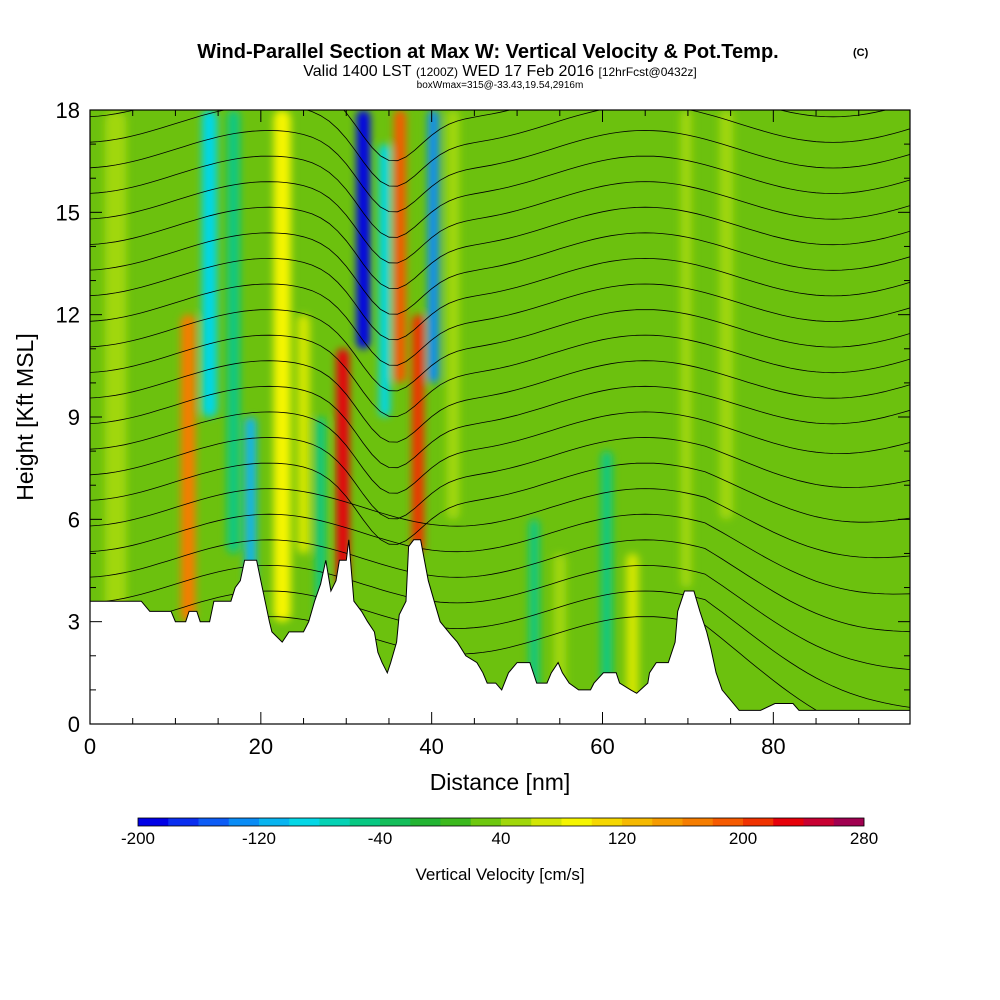 The height and width of the screenshot is (1000, 1000). Describe the element at coordinates (431, 746) in the screenshot. I see `x-tick-label: 40` at that location.